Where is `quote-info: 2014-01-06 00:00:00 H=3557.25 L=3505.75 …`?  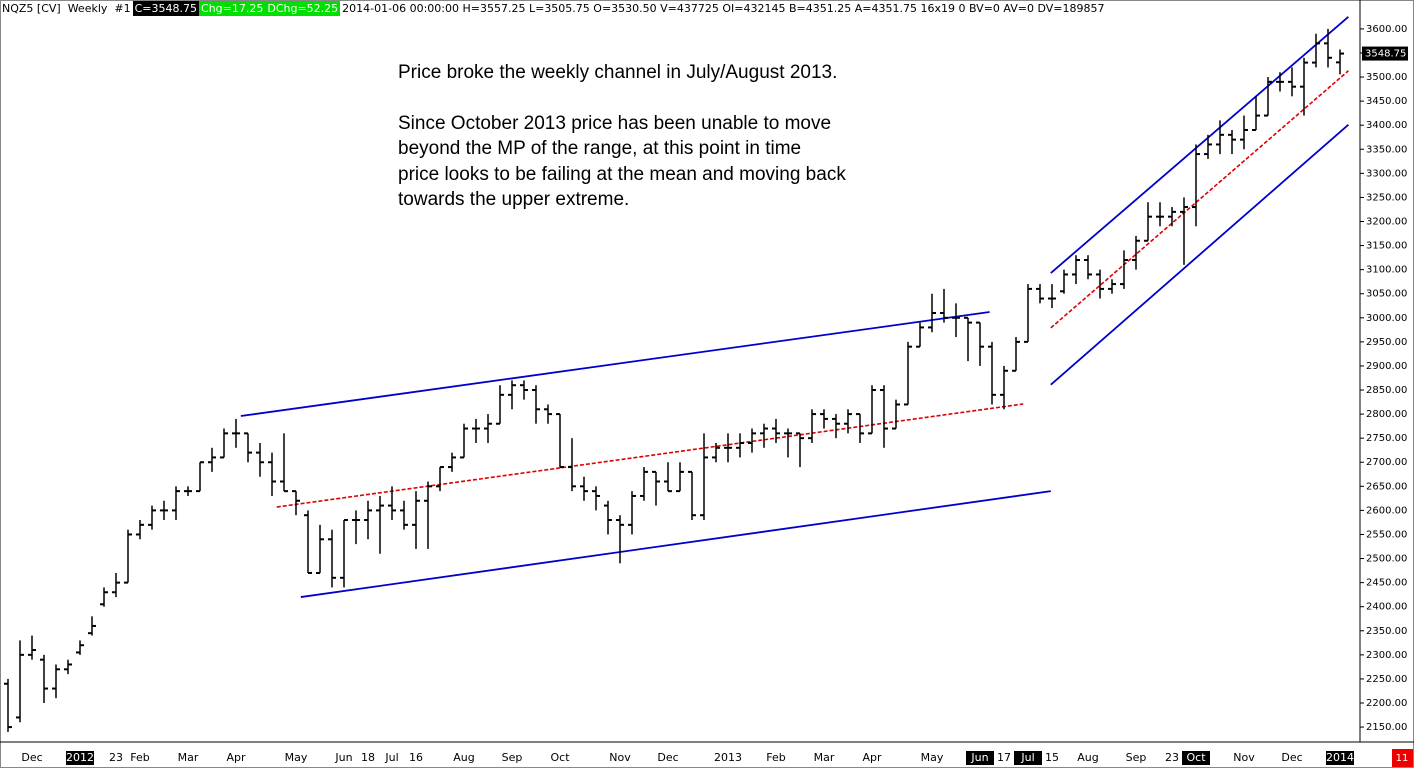 quote-info: 2014-01-06 00:00:00 H=3557.25 L=3505.75 … is located at coordinates (723, 8).